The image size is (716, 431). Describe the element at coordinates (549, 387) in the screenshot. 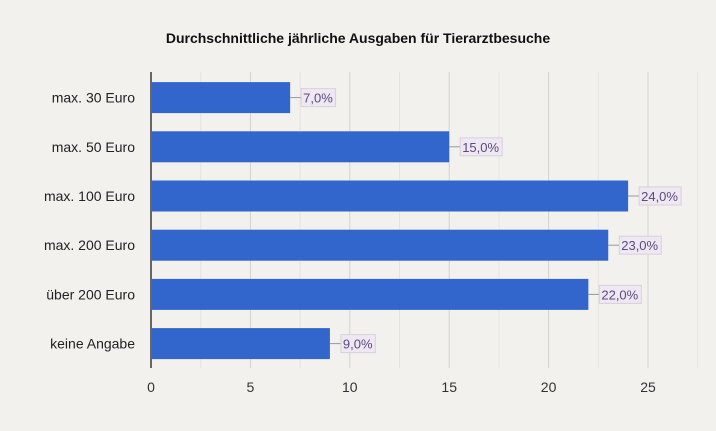

I see `x-tick-label: 20` at that location.